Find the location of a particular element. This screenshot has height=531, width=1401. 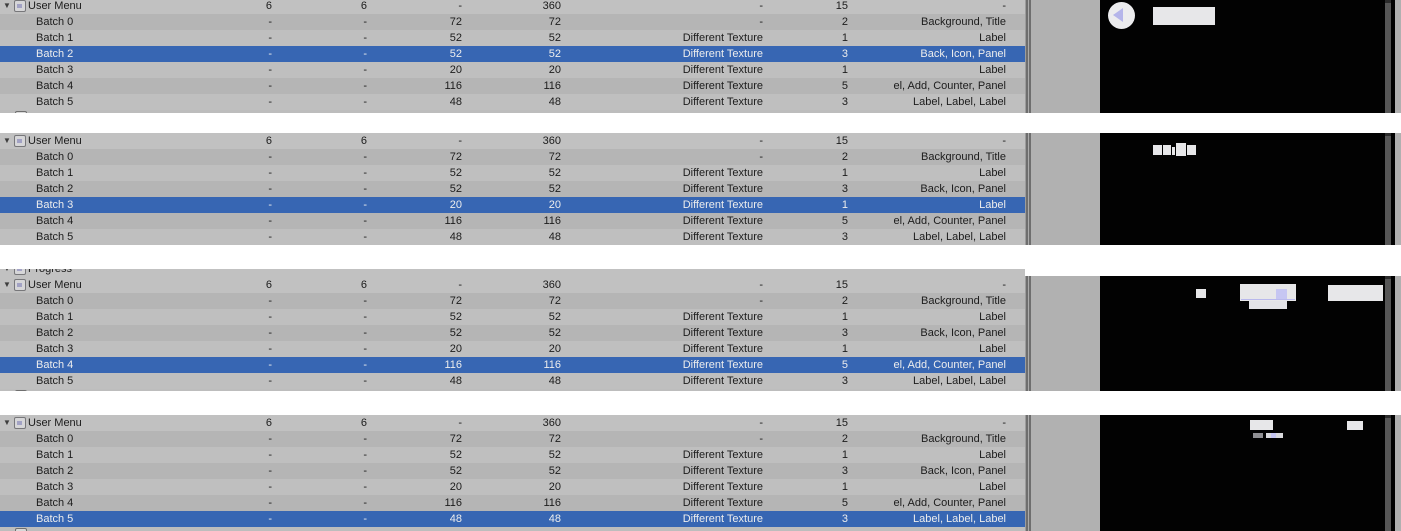

cell-gameobject-count: 2 is located at coordinates (844, 22).